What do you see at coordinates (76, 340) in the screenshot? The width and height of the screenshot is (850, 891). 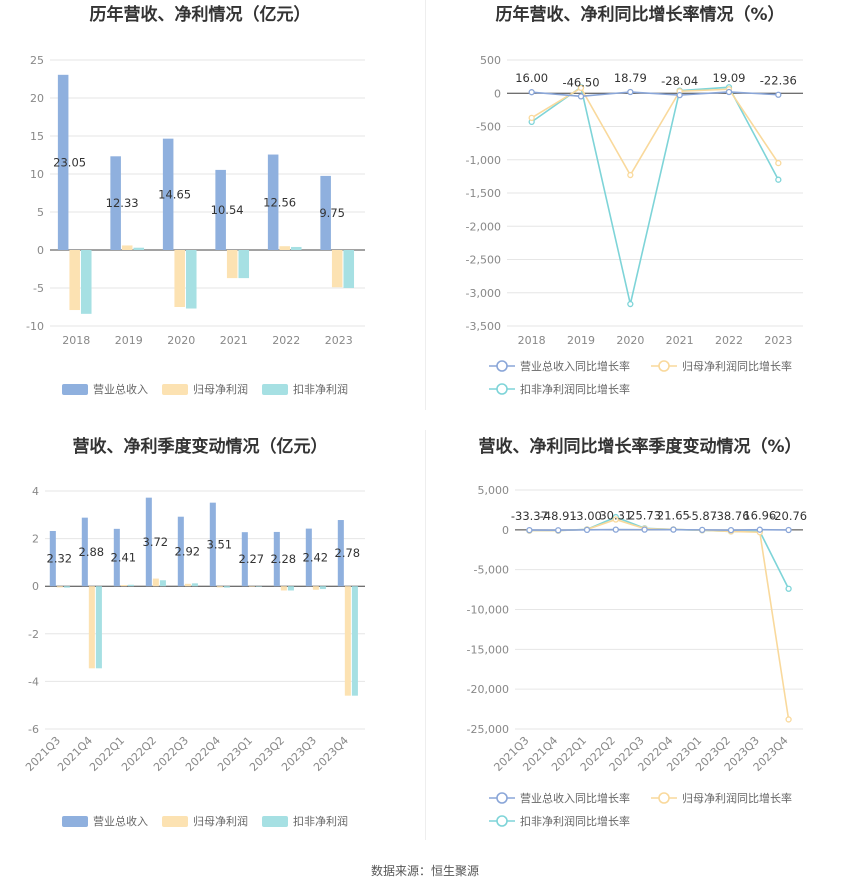 I see `x-tick-label: 2018` at bounding box center [76, 340].